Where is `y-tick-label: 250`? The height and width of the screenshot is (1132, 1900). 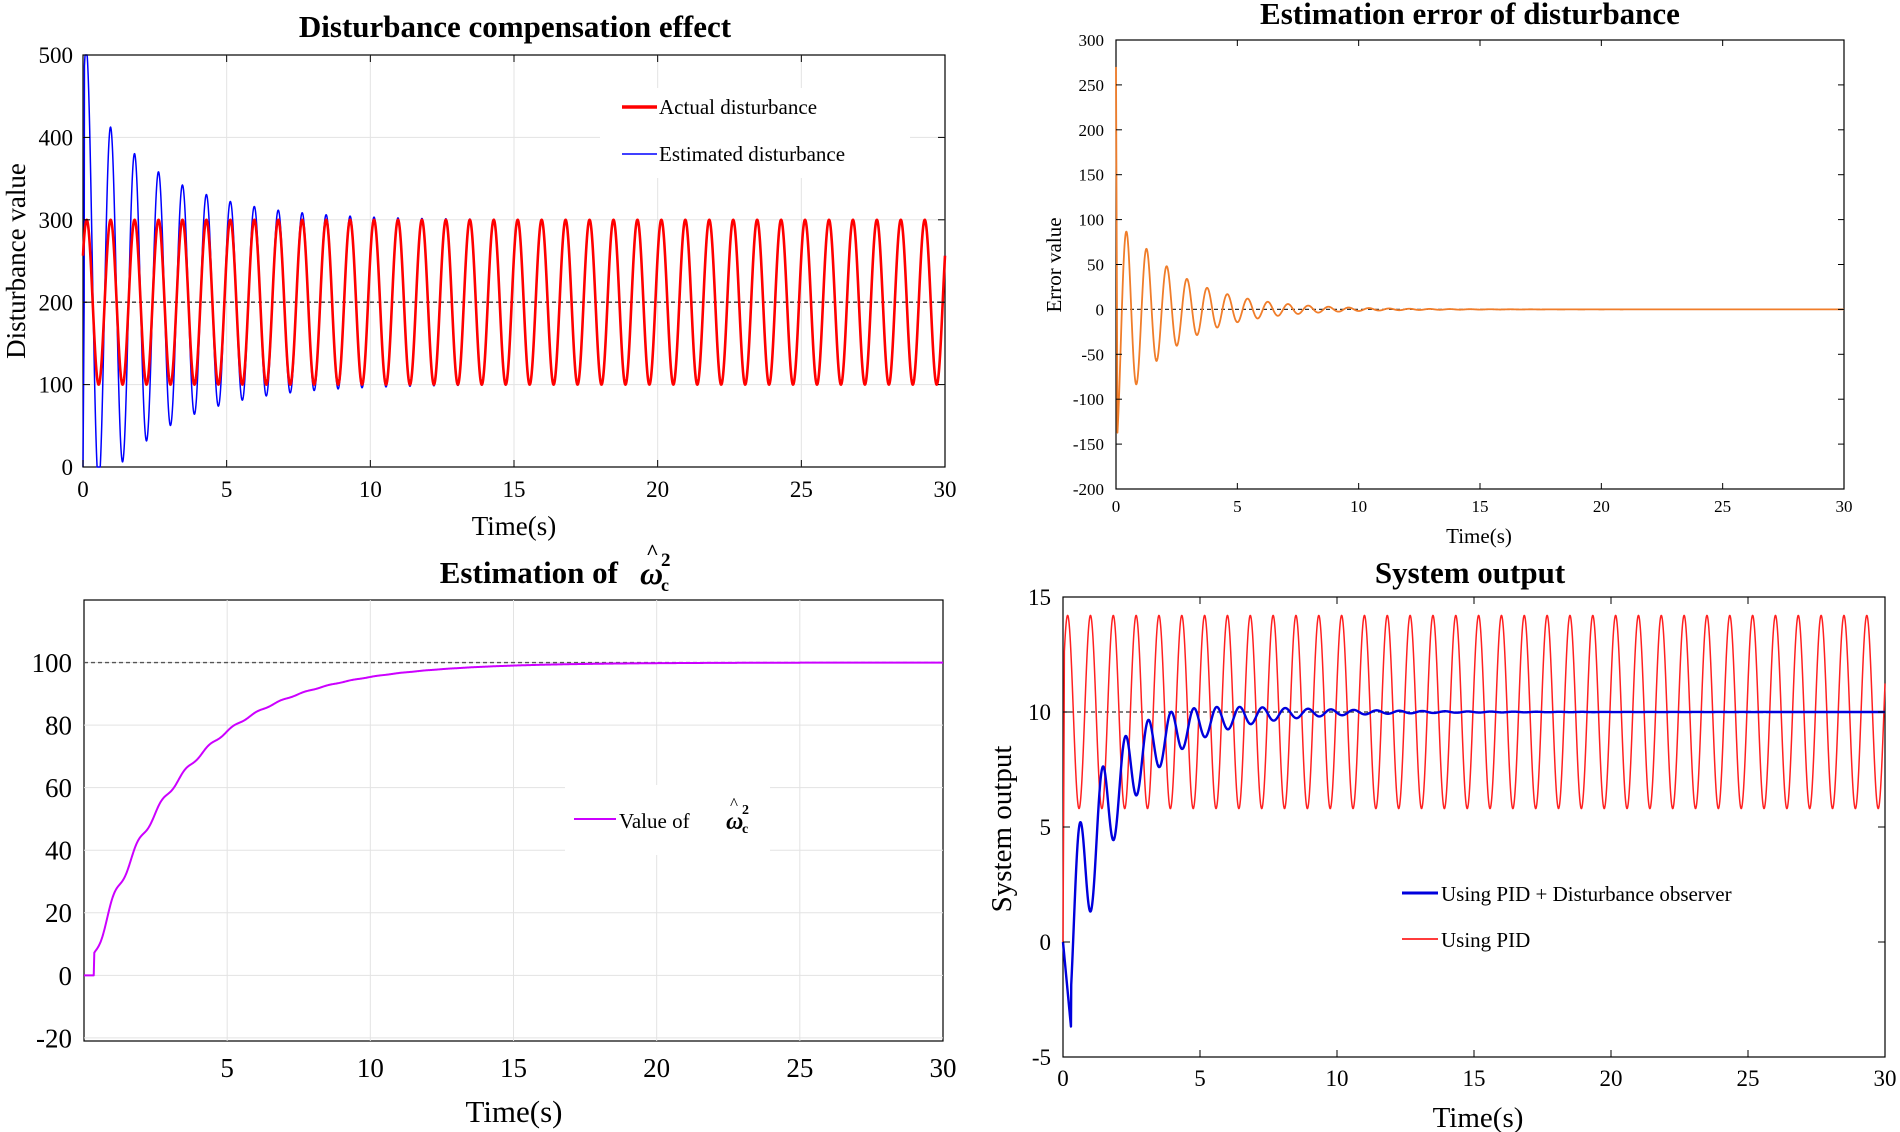
y-tick-label: 250 is located at coordinates (1092, 85).